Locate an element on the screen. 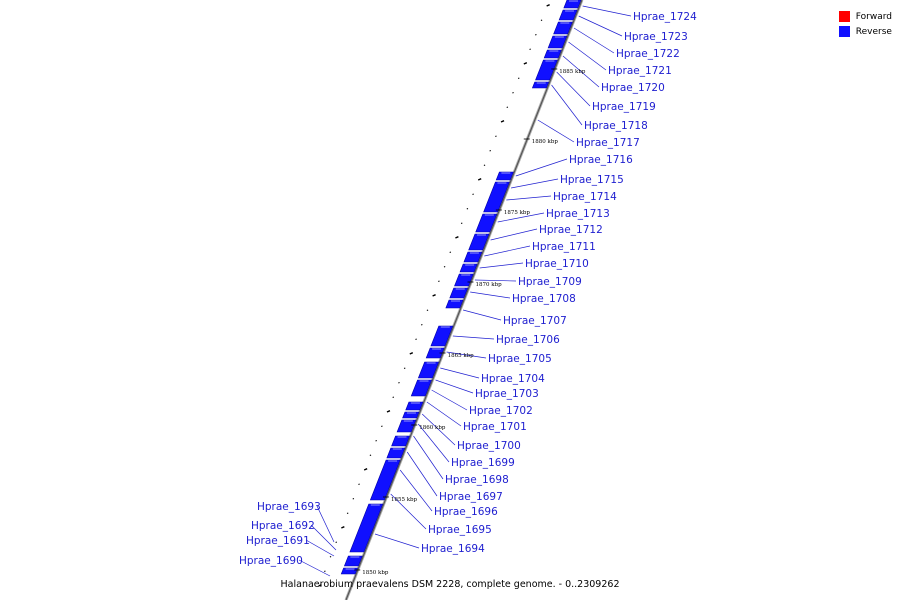 The height and width of the screenshot is (600, 900). gene-label-hprae-1720: Hprae_1720 is located at coordinates (633, 88).